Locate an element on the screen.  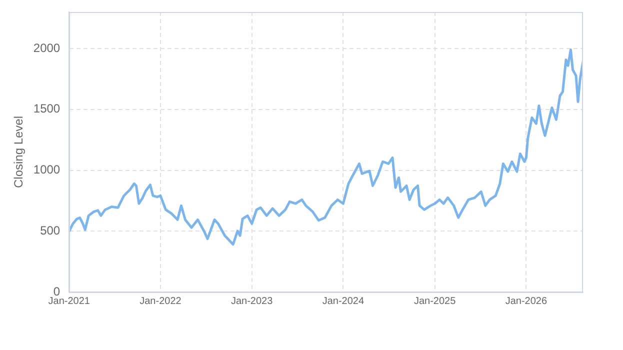
y-tick-label: 2000 is located at coordinates (46, 47).